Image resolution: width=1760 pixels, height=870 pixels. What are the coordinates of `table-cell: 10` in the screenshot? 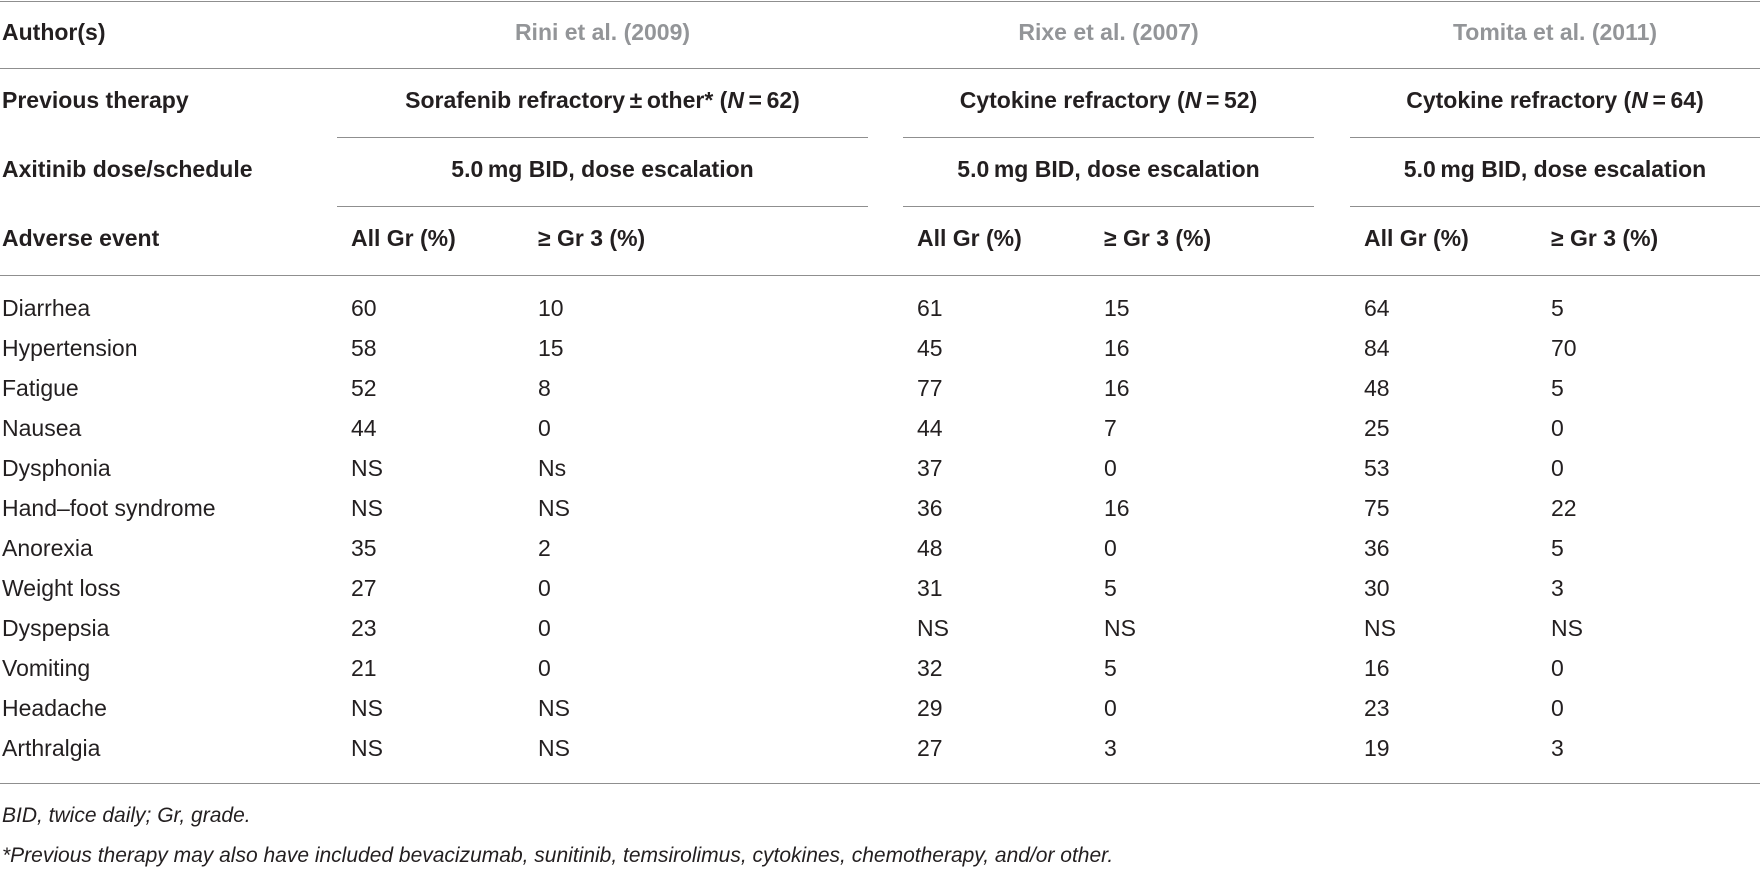 It's located at (551, 308).